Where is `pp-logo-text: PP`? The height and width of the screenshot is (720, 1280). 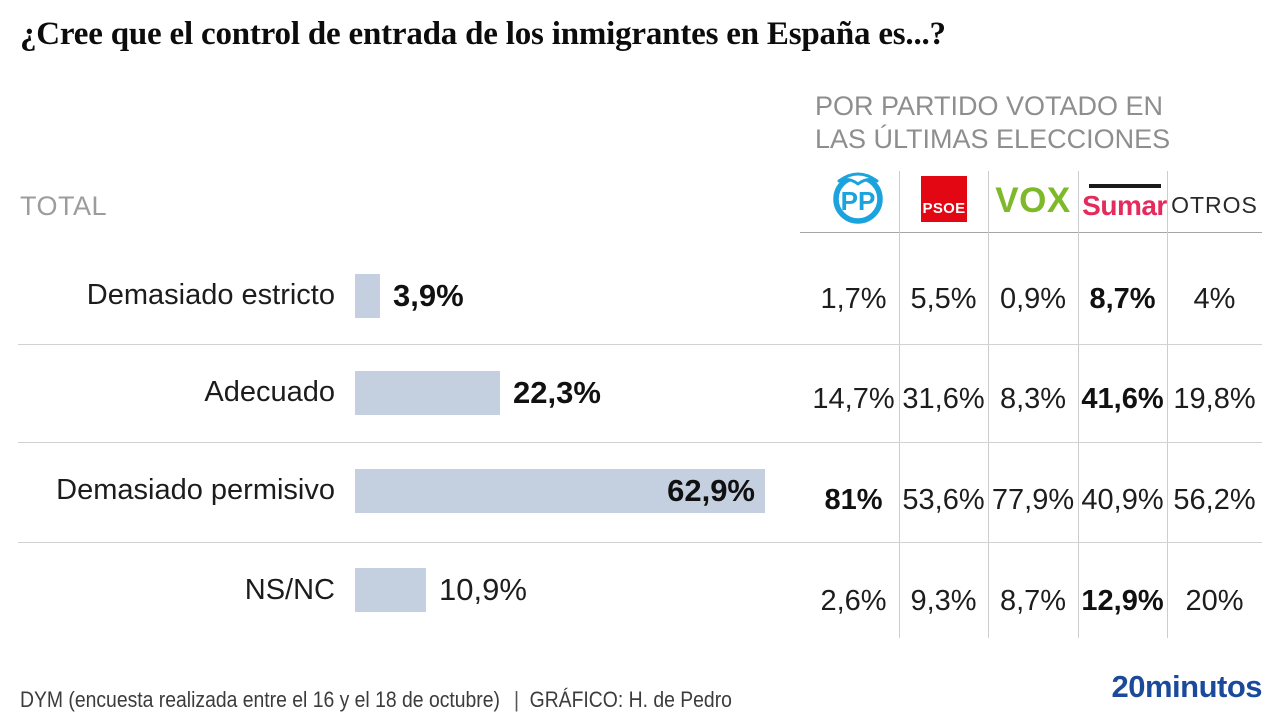
pp-logo-text: PP is located at coordinates (858, 201).